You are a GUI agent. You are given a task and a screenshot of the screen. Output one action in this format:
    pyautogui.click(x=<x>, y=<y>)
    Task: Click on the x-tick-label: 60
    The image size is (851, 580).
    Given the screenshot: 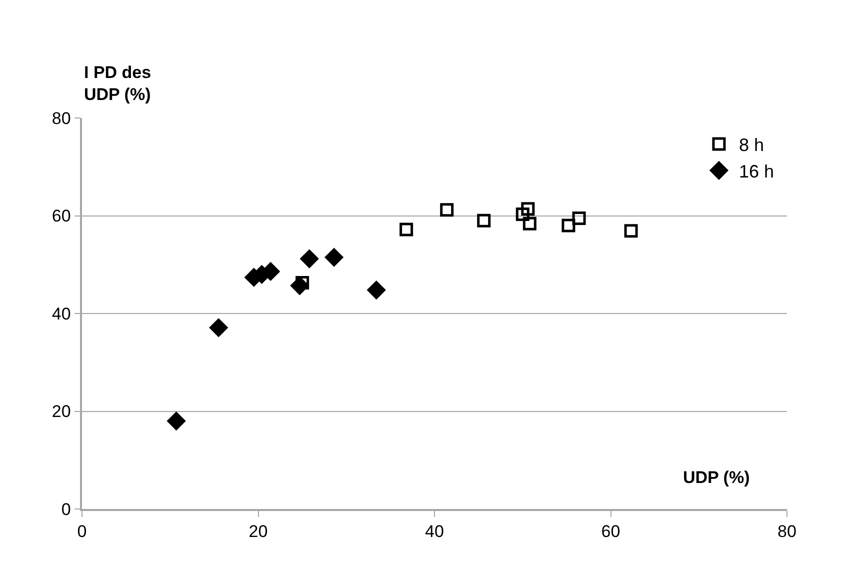 What is the action you would take?
    pyautogui.click(x=610, y=532)
    